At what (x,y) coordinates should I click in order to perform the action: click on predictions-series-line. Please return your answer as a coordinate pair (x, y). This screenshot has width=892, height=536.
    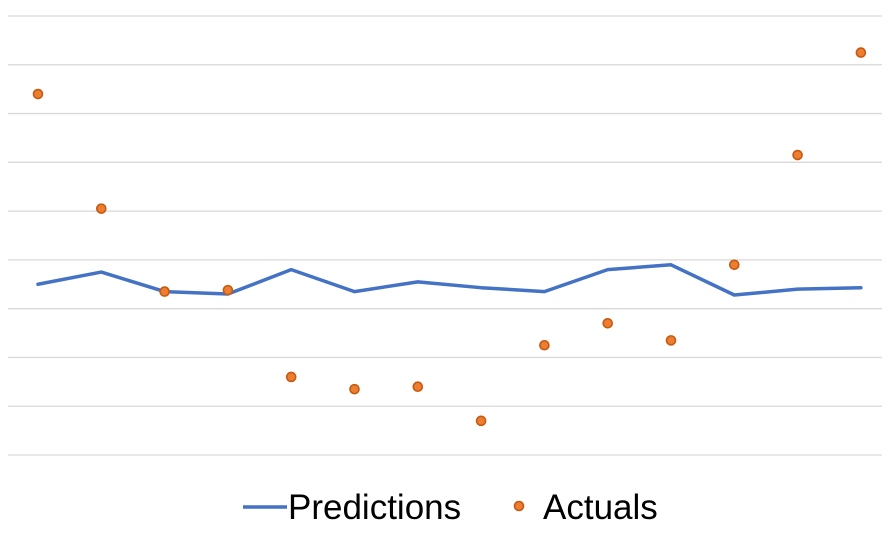
    Looking at the image, I should click on (449, 280).